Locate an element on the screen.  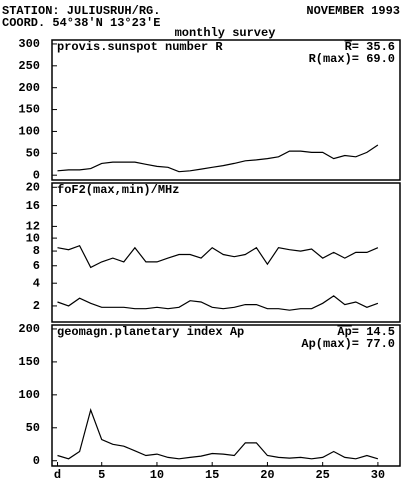
y-tick-label: 16 is located at coordinates (33, 206).